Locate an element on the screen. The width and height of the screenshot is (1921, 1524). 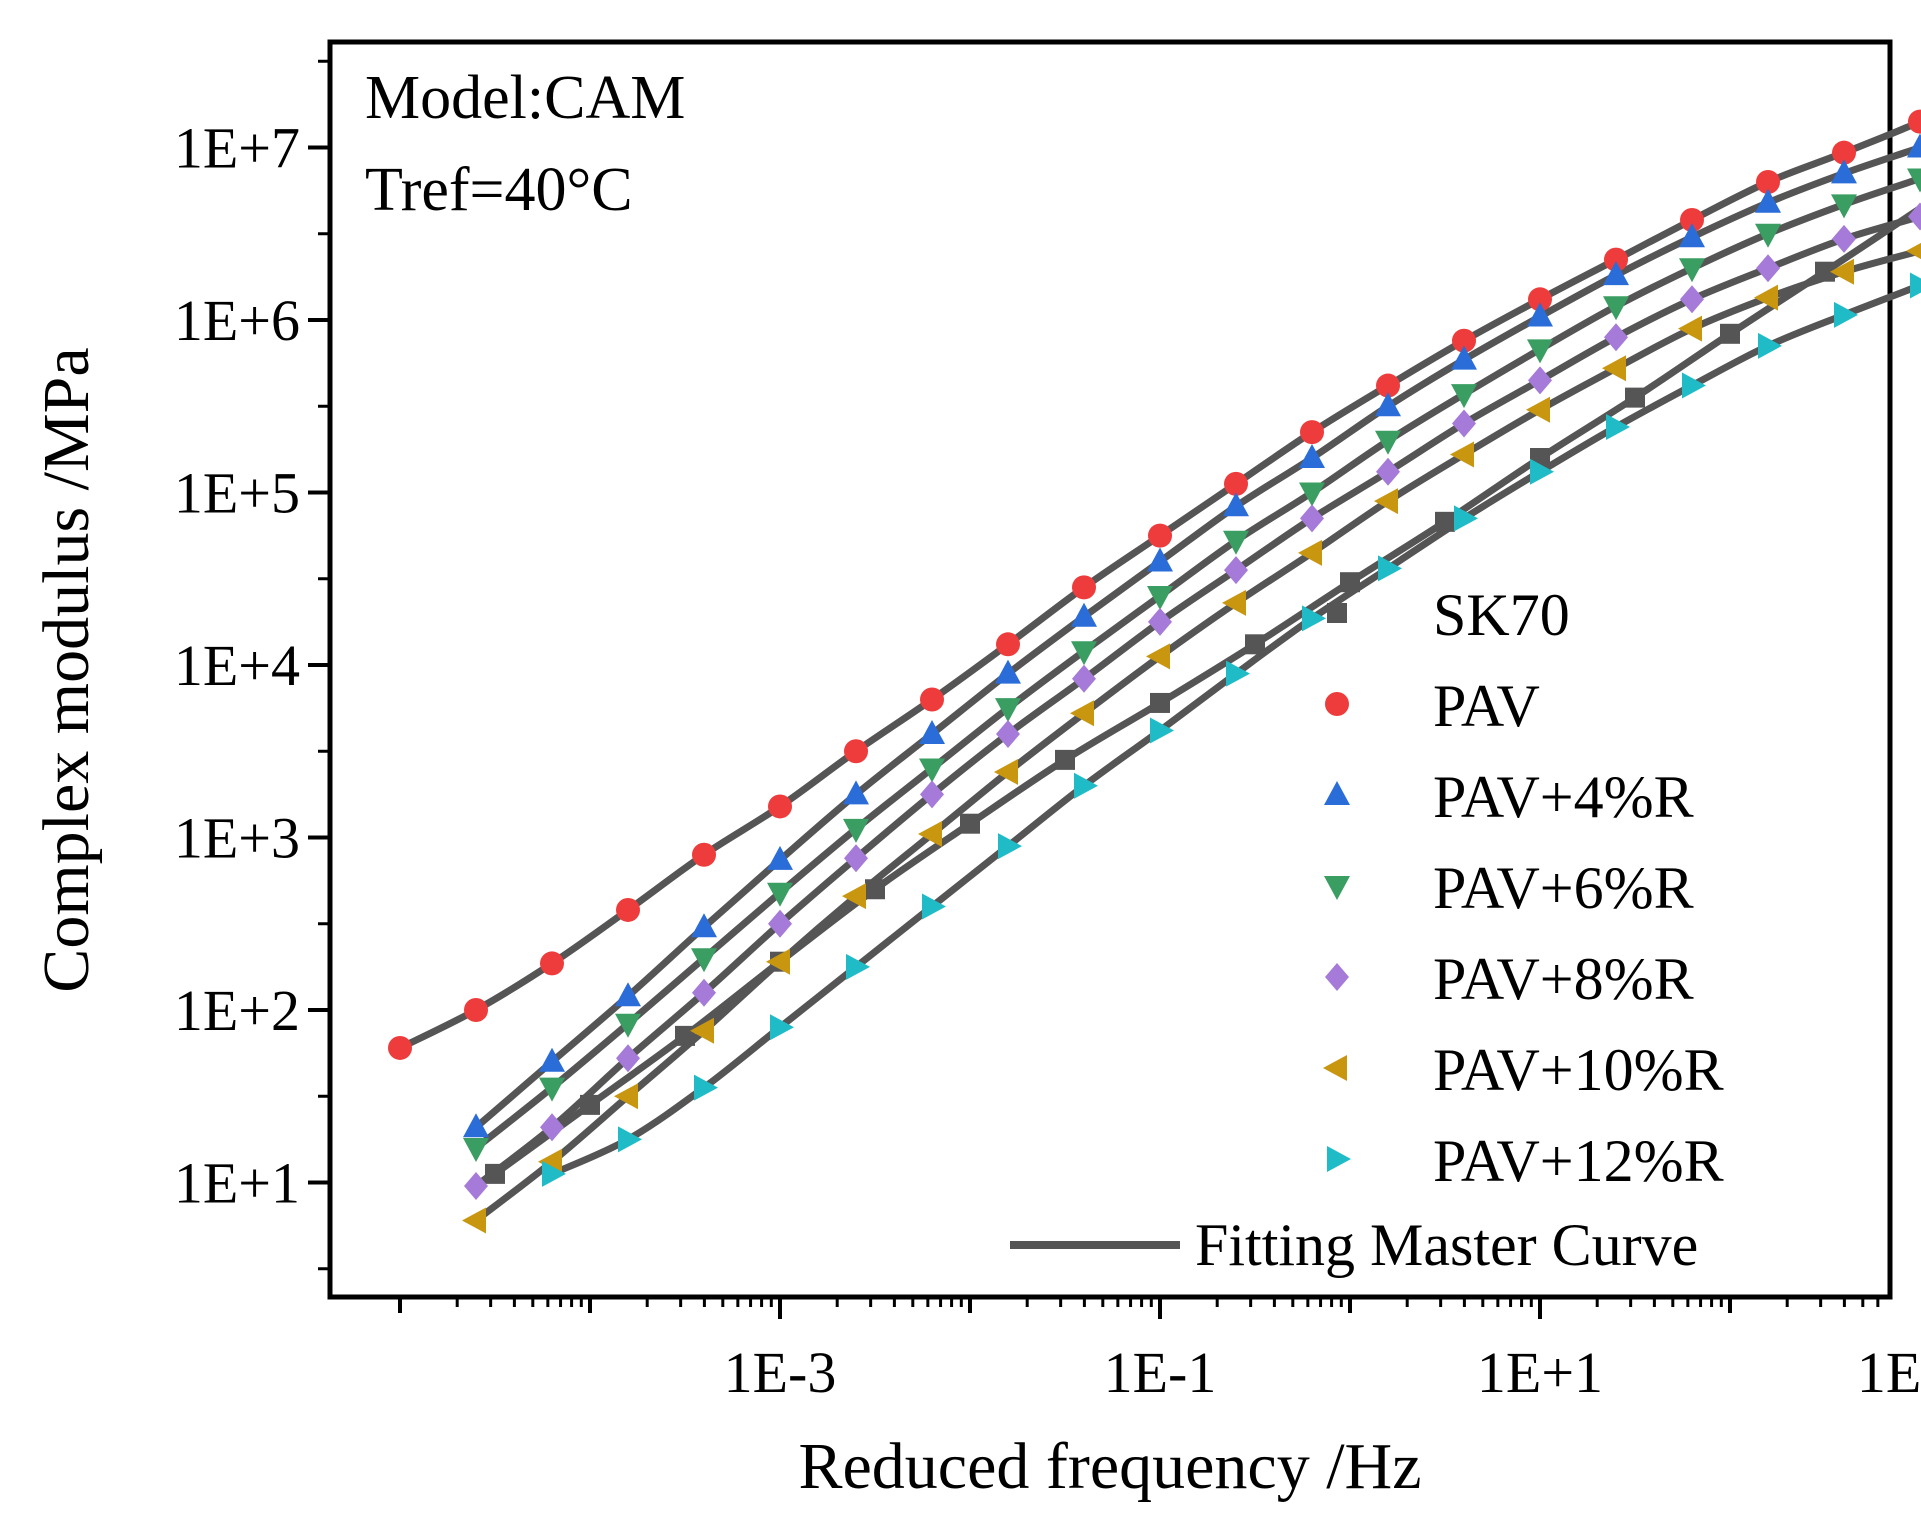
legend-label: SK70 is located at coordinates (1501, 615).